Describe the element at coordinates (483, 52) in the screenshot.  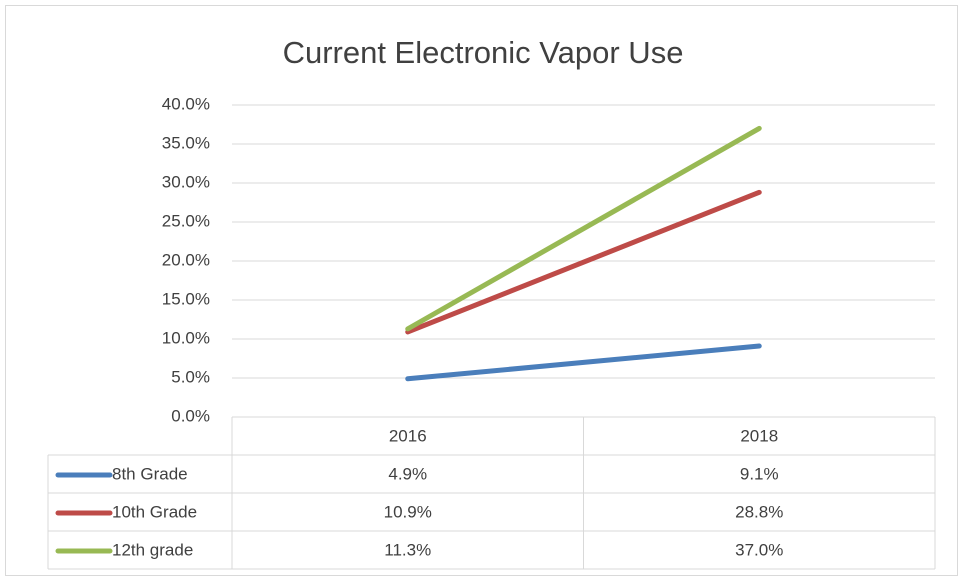
I see `chart-title: Current Electronic Vapor Use` at that location.